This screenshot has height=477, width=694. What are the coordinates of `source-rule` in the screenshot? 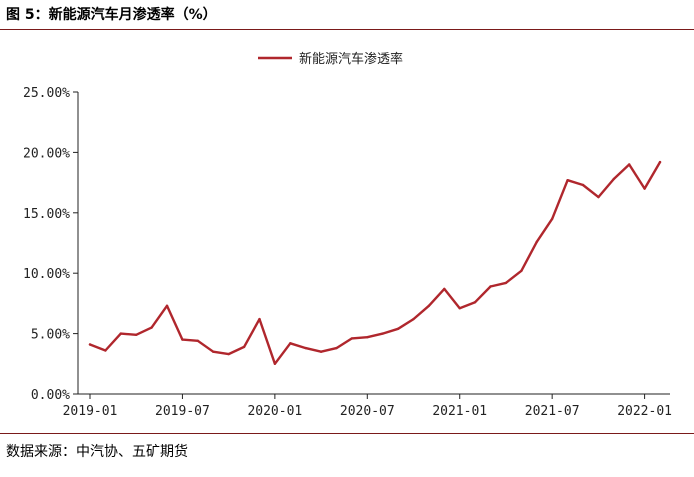 It's located at (347, 433).